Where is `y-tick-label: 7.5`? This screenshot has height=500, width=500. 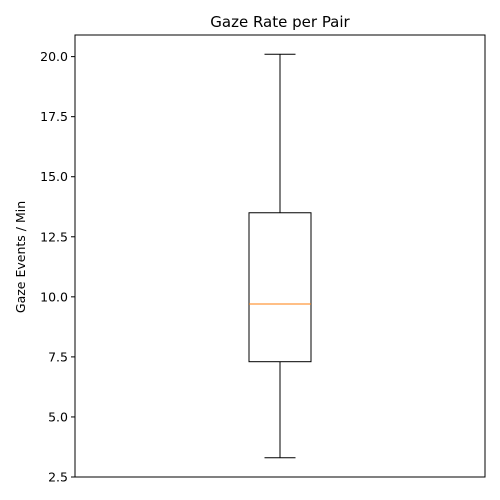
y-tick-label: 7.5 is located at coordinates (58, 356).